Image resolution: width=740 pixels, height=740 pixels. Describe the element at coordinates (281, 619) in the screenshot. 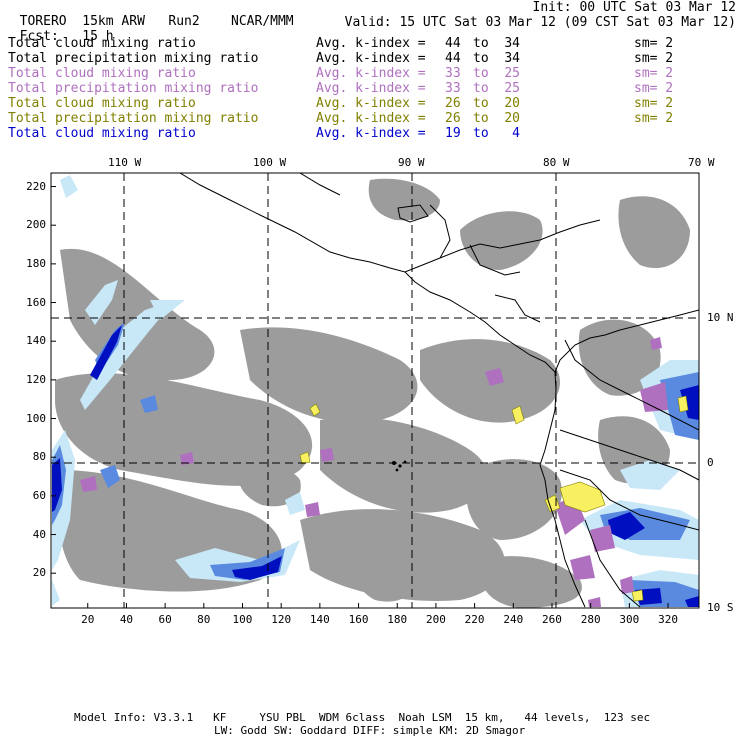

I see `x-tick-label: 120` at that location.